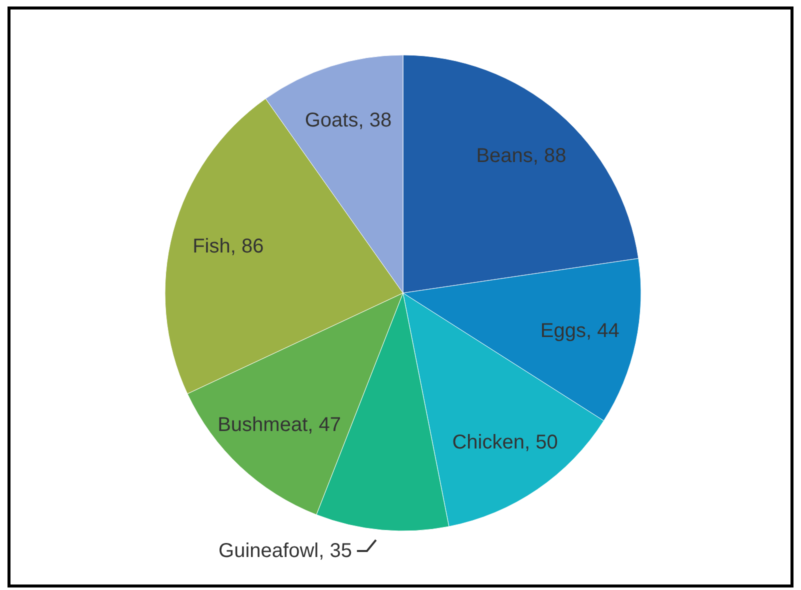 The height and width of the screenshot is (590, 801). Describe the element at coordinates (563, 331) in the screenshot. I see `slice-label: Eggs` at that location.